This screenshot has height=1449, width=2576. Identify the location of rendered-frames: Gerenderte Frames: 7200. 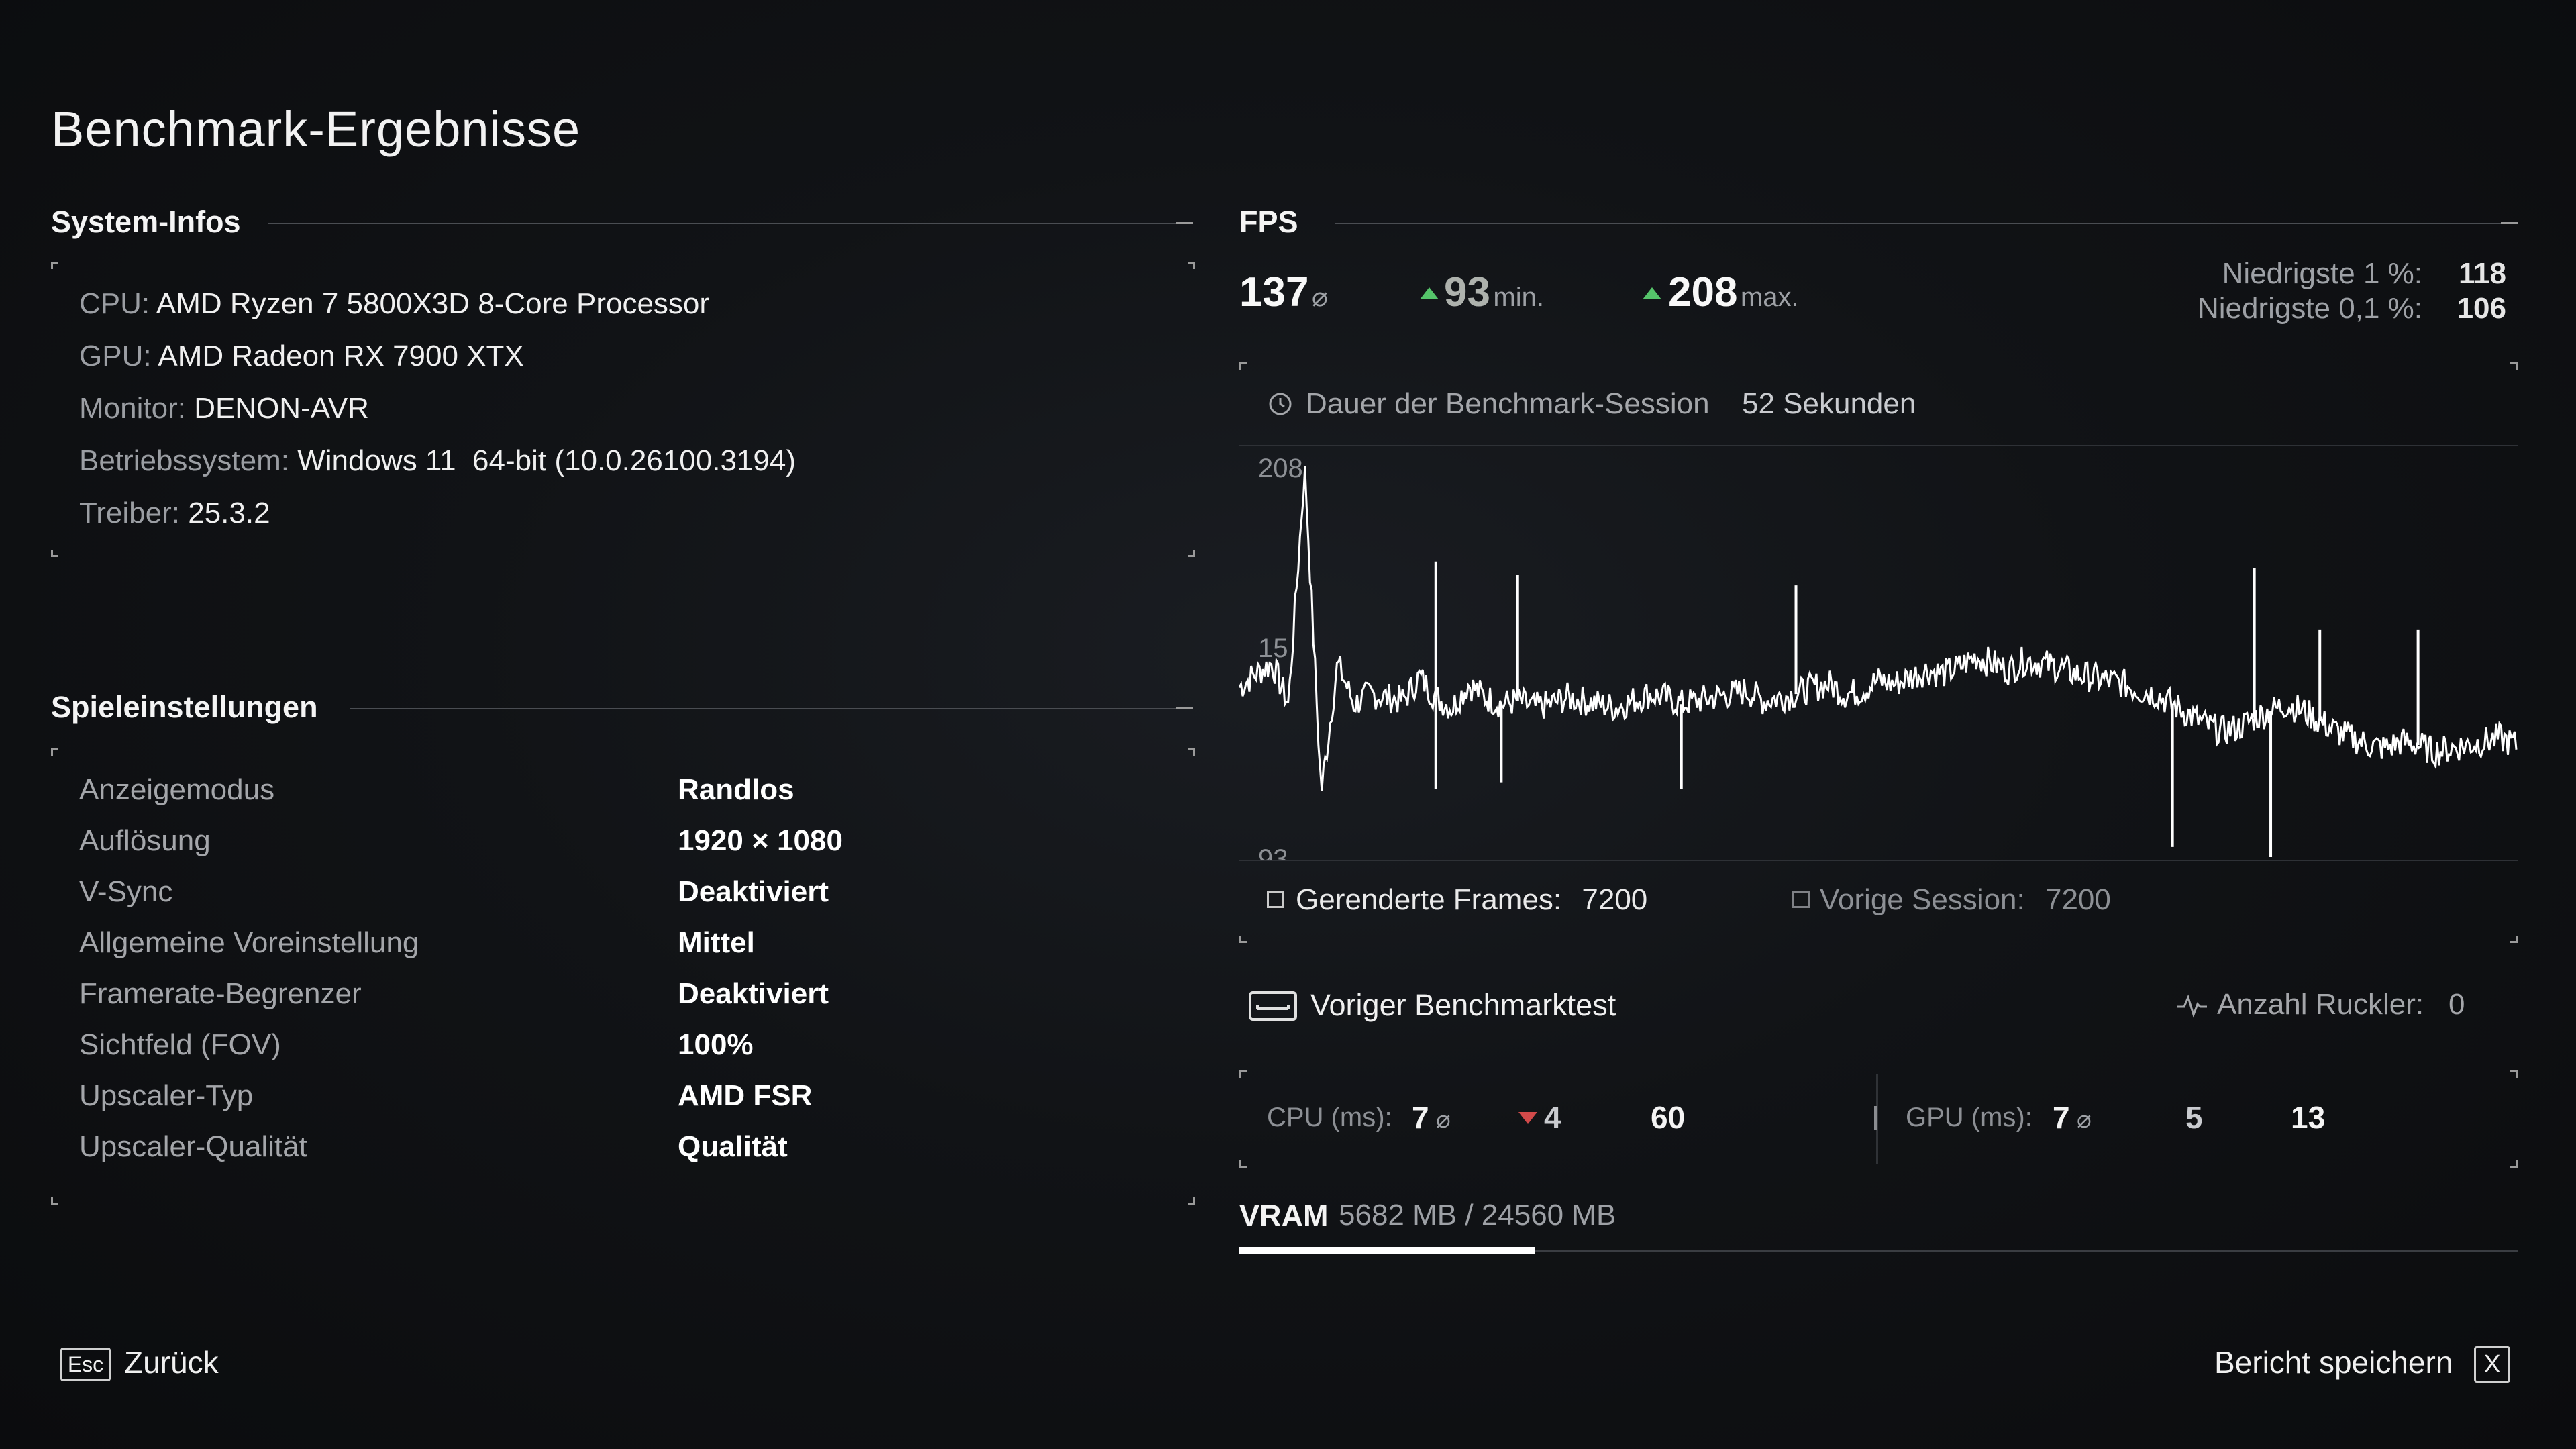
(1471, 900).